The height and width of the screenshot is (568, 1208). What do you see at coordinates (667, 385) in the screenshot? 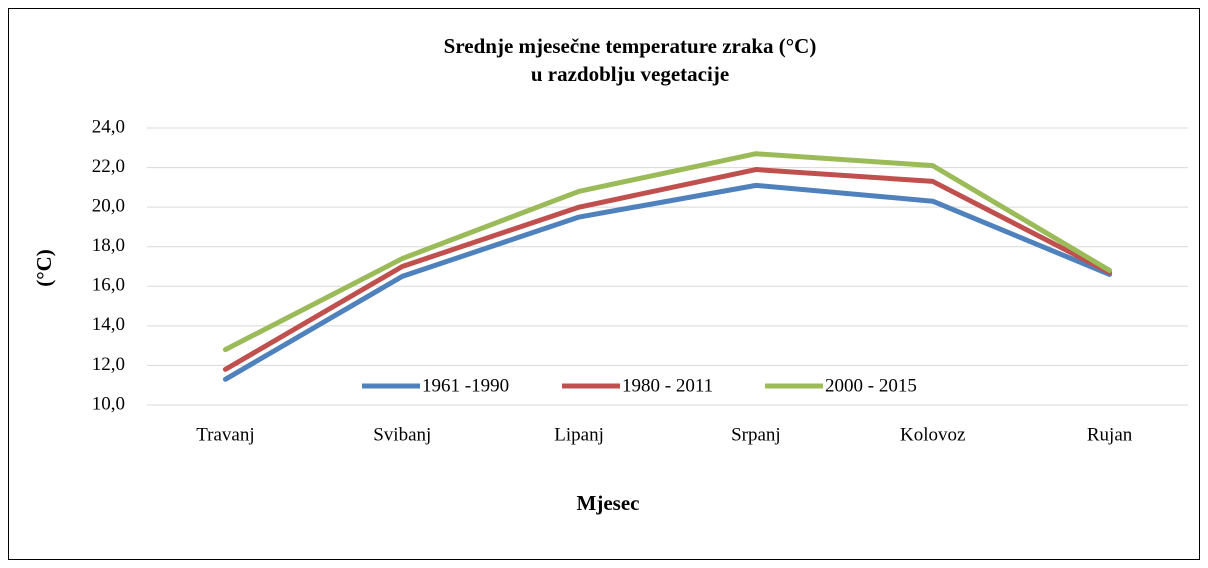
I see `legend-label: 1980 - 2011` at bounding box center [667, 385].